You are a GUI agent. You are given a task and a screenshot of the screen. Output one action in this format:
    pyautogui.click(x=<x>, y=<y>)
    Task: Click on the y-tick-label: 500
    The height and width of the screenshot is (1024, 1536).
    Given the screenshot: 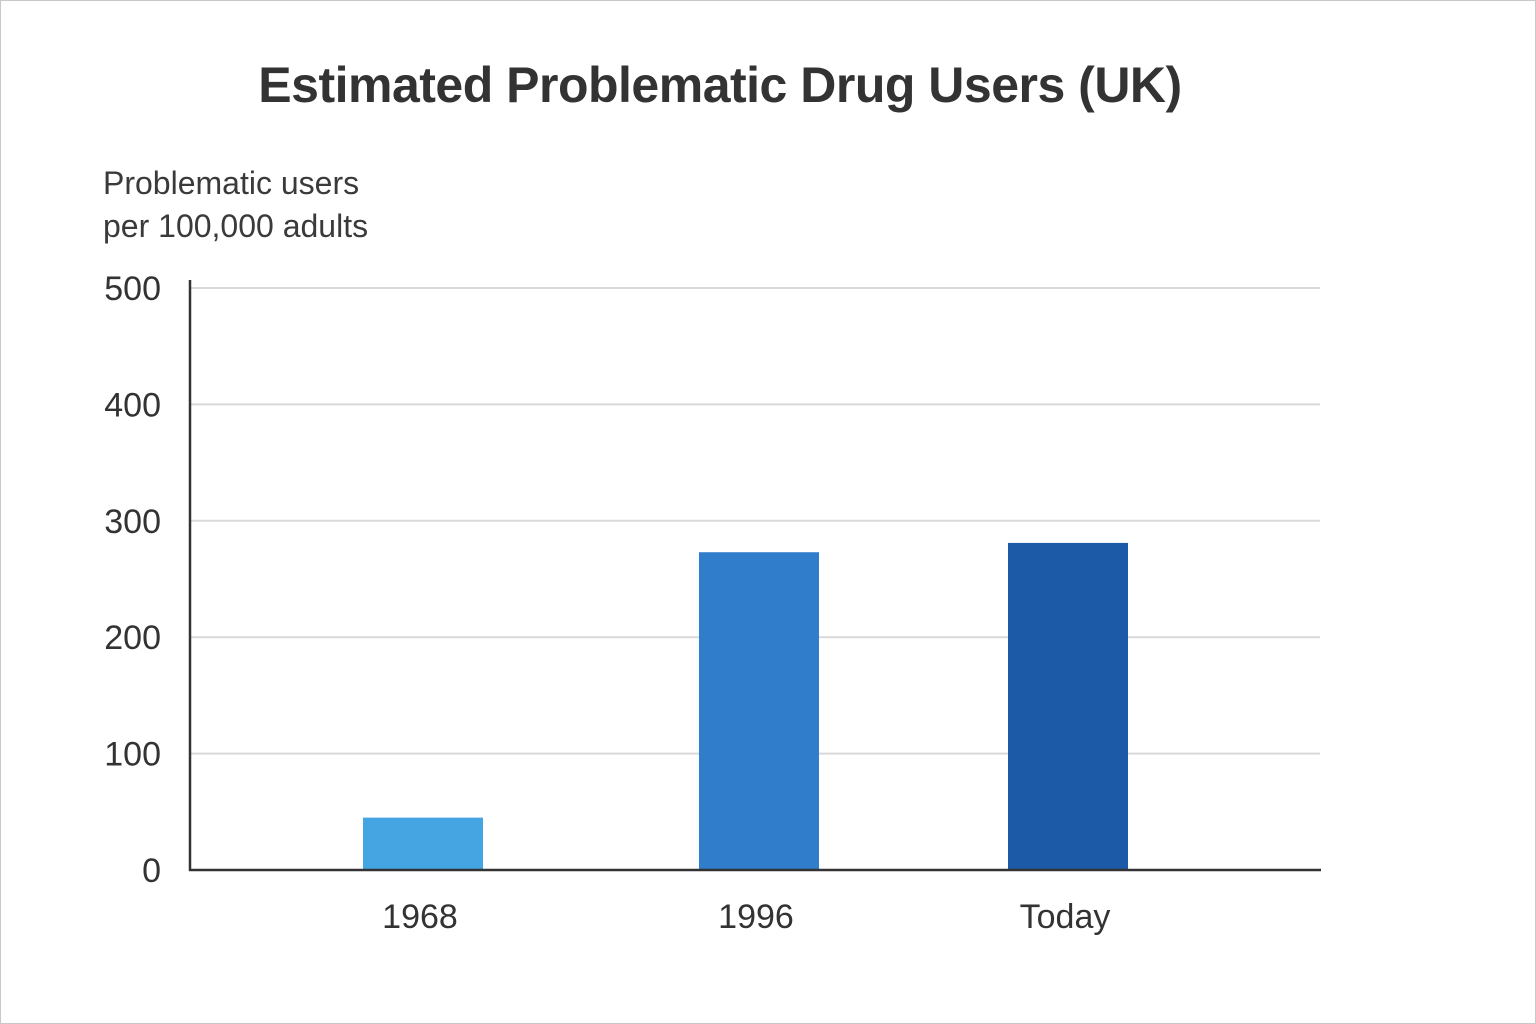 What is the action you would take?
    pyautogui.click(x=132, y=289)
    